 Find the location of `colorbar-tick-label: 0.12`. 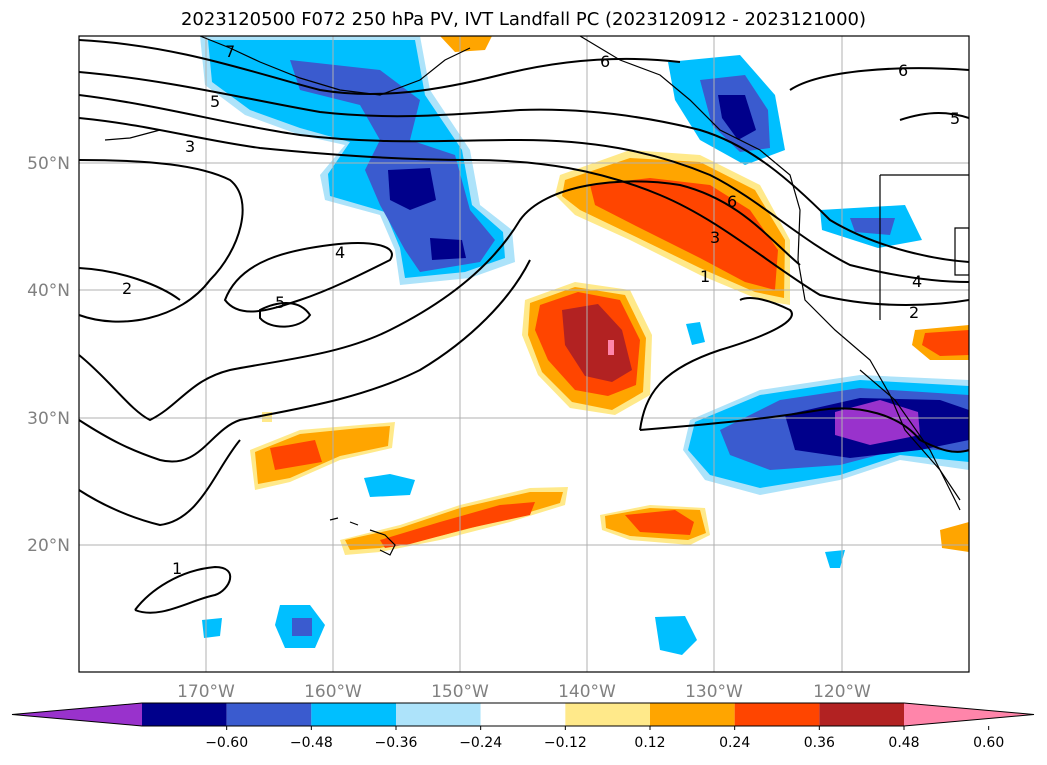

colorbar-tick-label: 0.12 is located at coordinates (649, 743).